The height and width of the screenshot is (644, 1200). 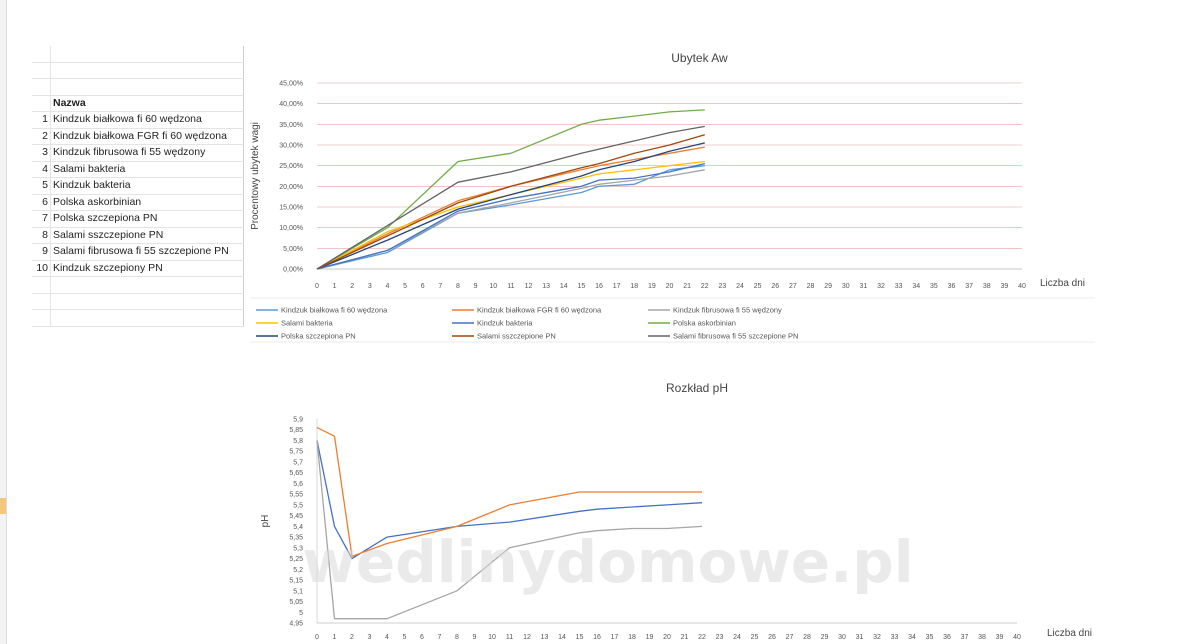 I want to click on table-row: 7 Polska szczepiona PN, so click(x=138, y=219).